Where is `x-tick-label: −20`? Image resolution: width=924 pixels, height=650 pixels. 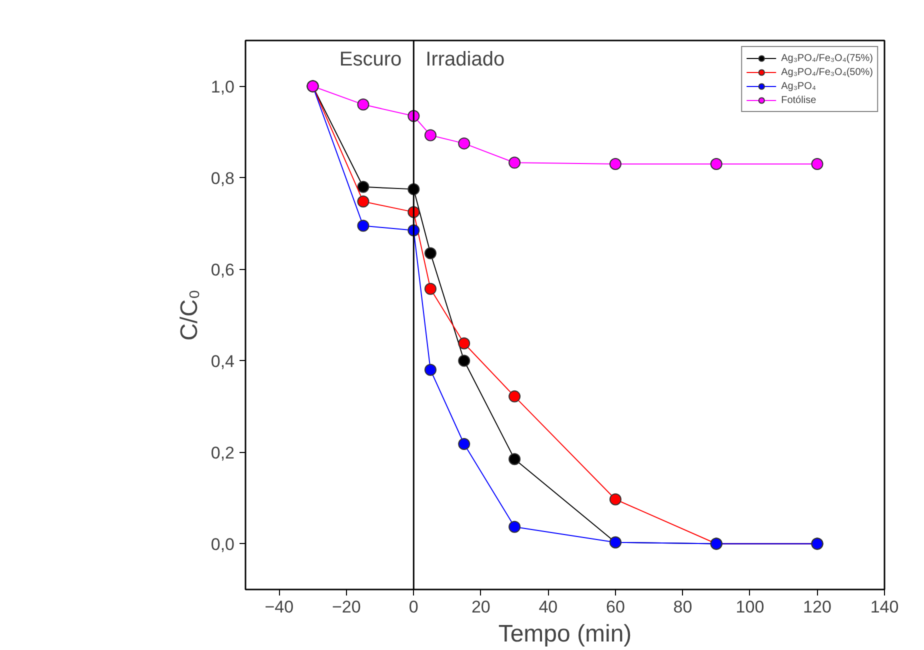
x-tick-label: −20 is located at coordinates (346, 607).